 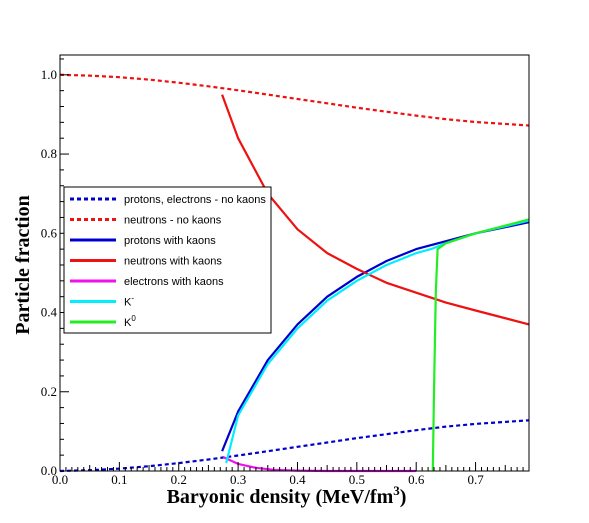 I want to click on x-tick-label: 0.6, so click(x=416, y=479).